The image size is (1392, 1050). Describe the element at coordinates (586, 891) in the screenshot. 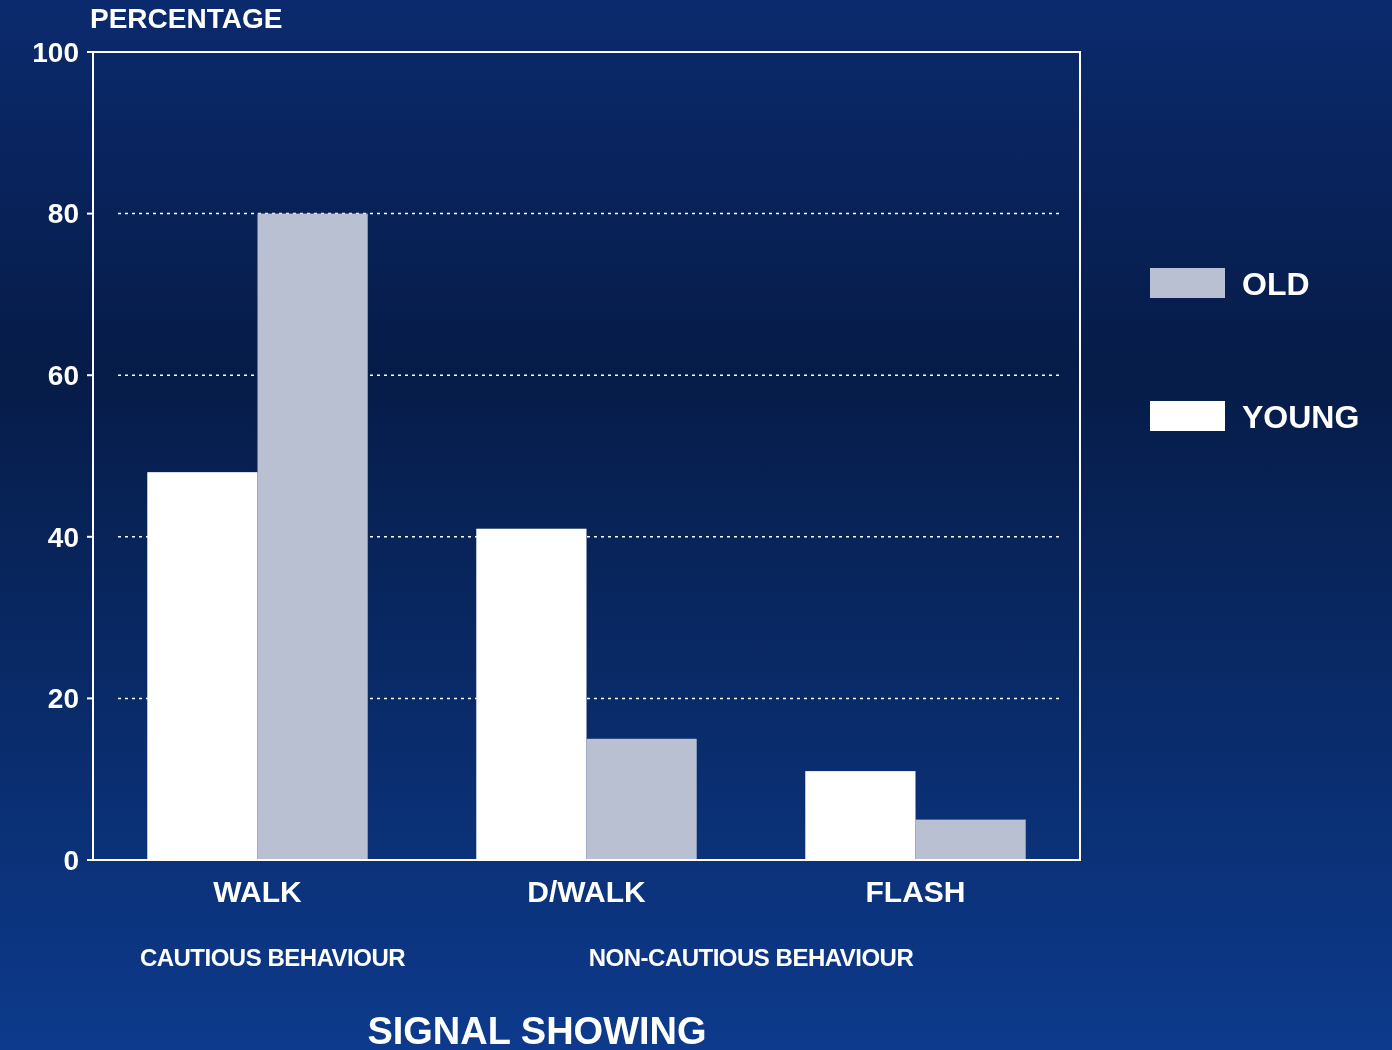

I see `x-tick-label: D/WALK` at that location.